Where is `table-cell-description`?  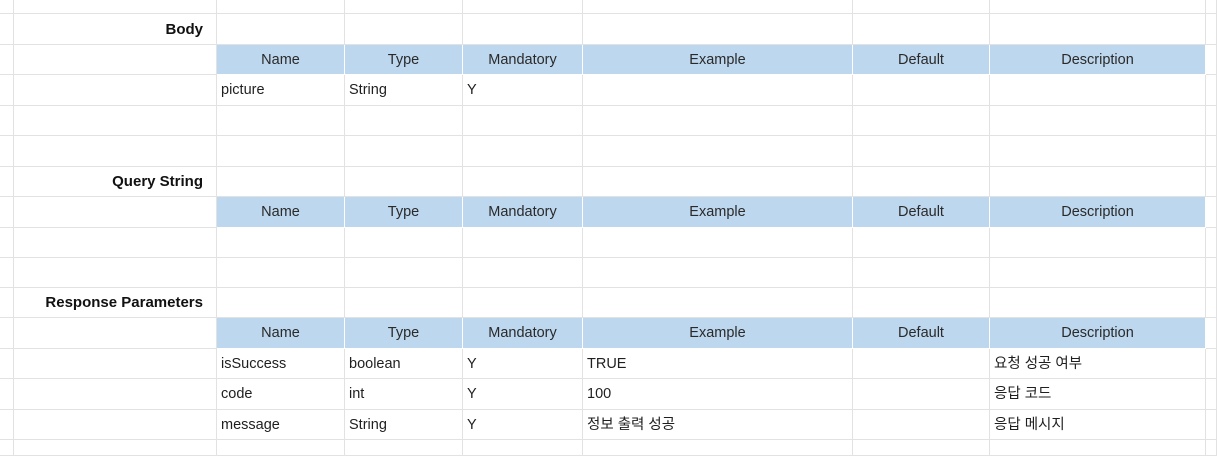 table-cell-description is located at coordinates (1098, 90).